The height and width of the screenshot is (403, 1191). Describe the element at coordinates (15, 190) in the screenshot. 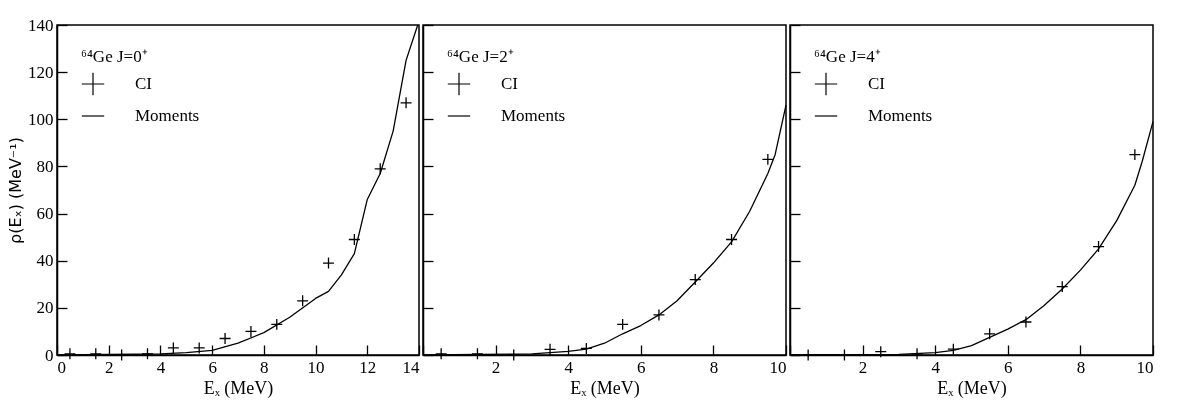

I see `y-axis-title: ρ(Eₓ) (MeV⁻¹)` at that location.